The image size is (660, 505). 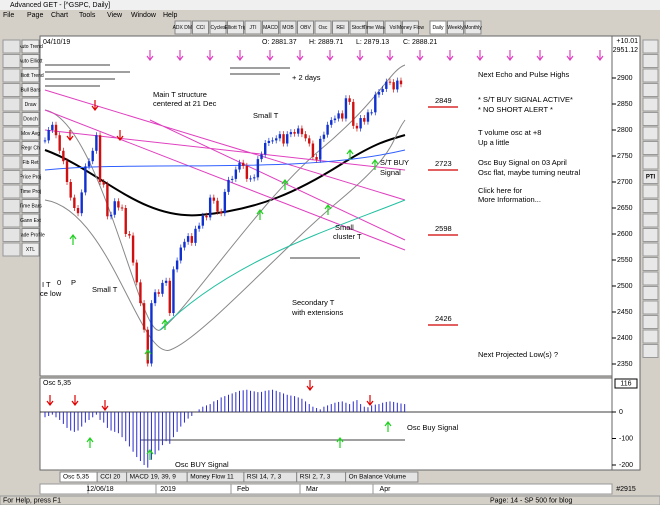 What do you see at coordinates (378, 477) in the screenshot?
I see `tab-label: On Balance Volume` at bounding box center [378, 477].